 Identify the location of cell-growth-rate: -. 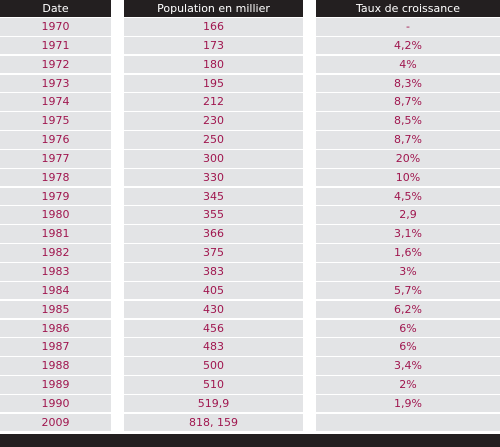
(408, 27).